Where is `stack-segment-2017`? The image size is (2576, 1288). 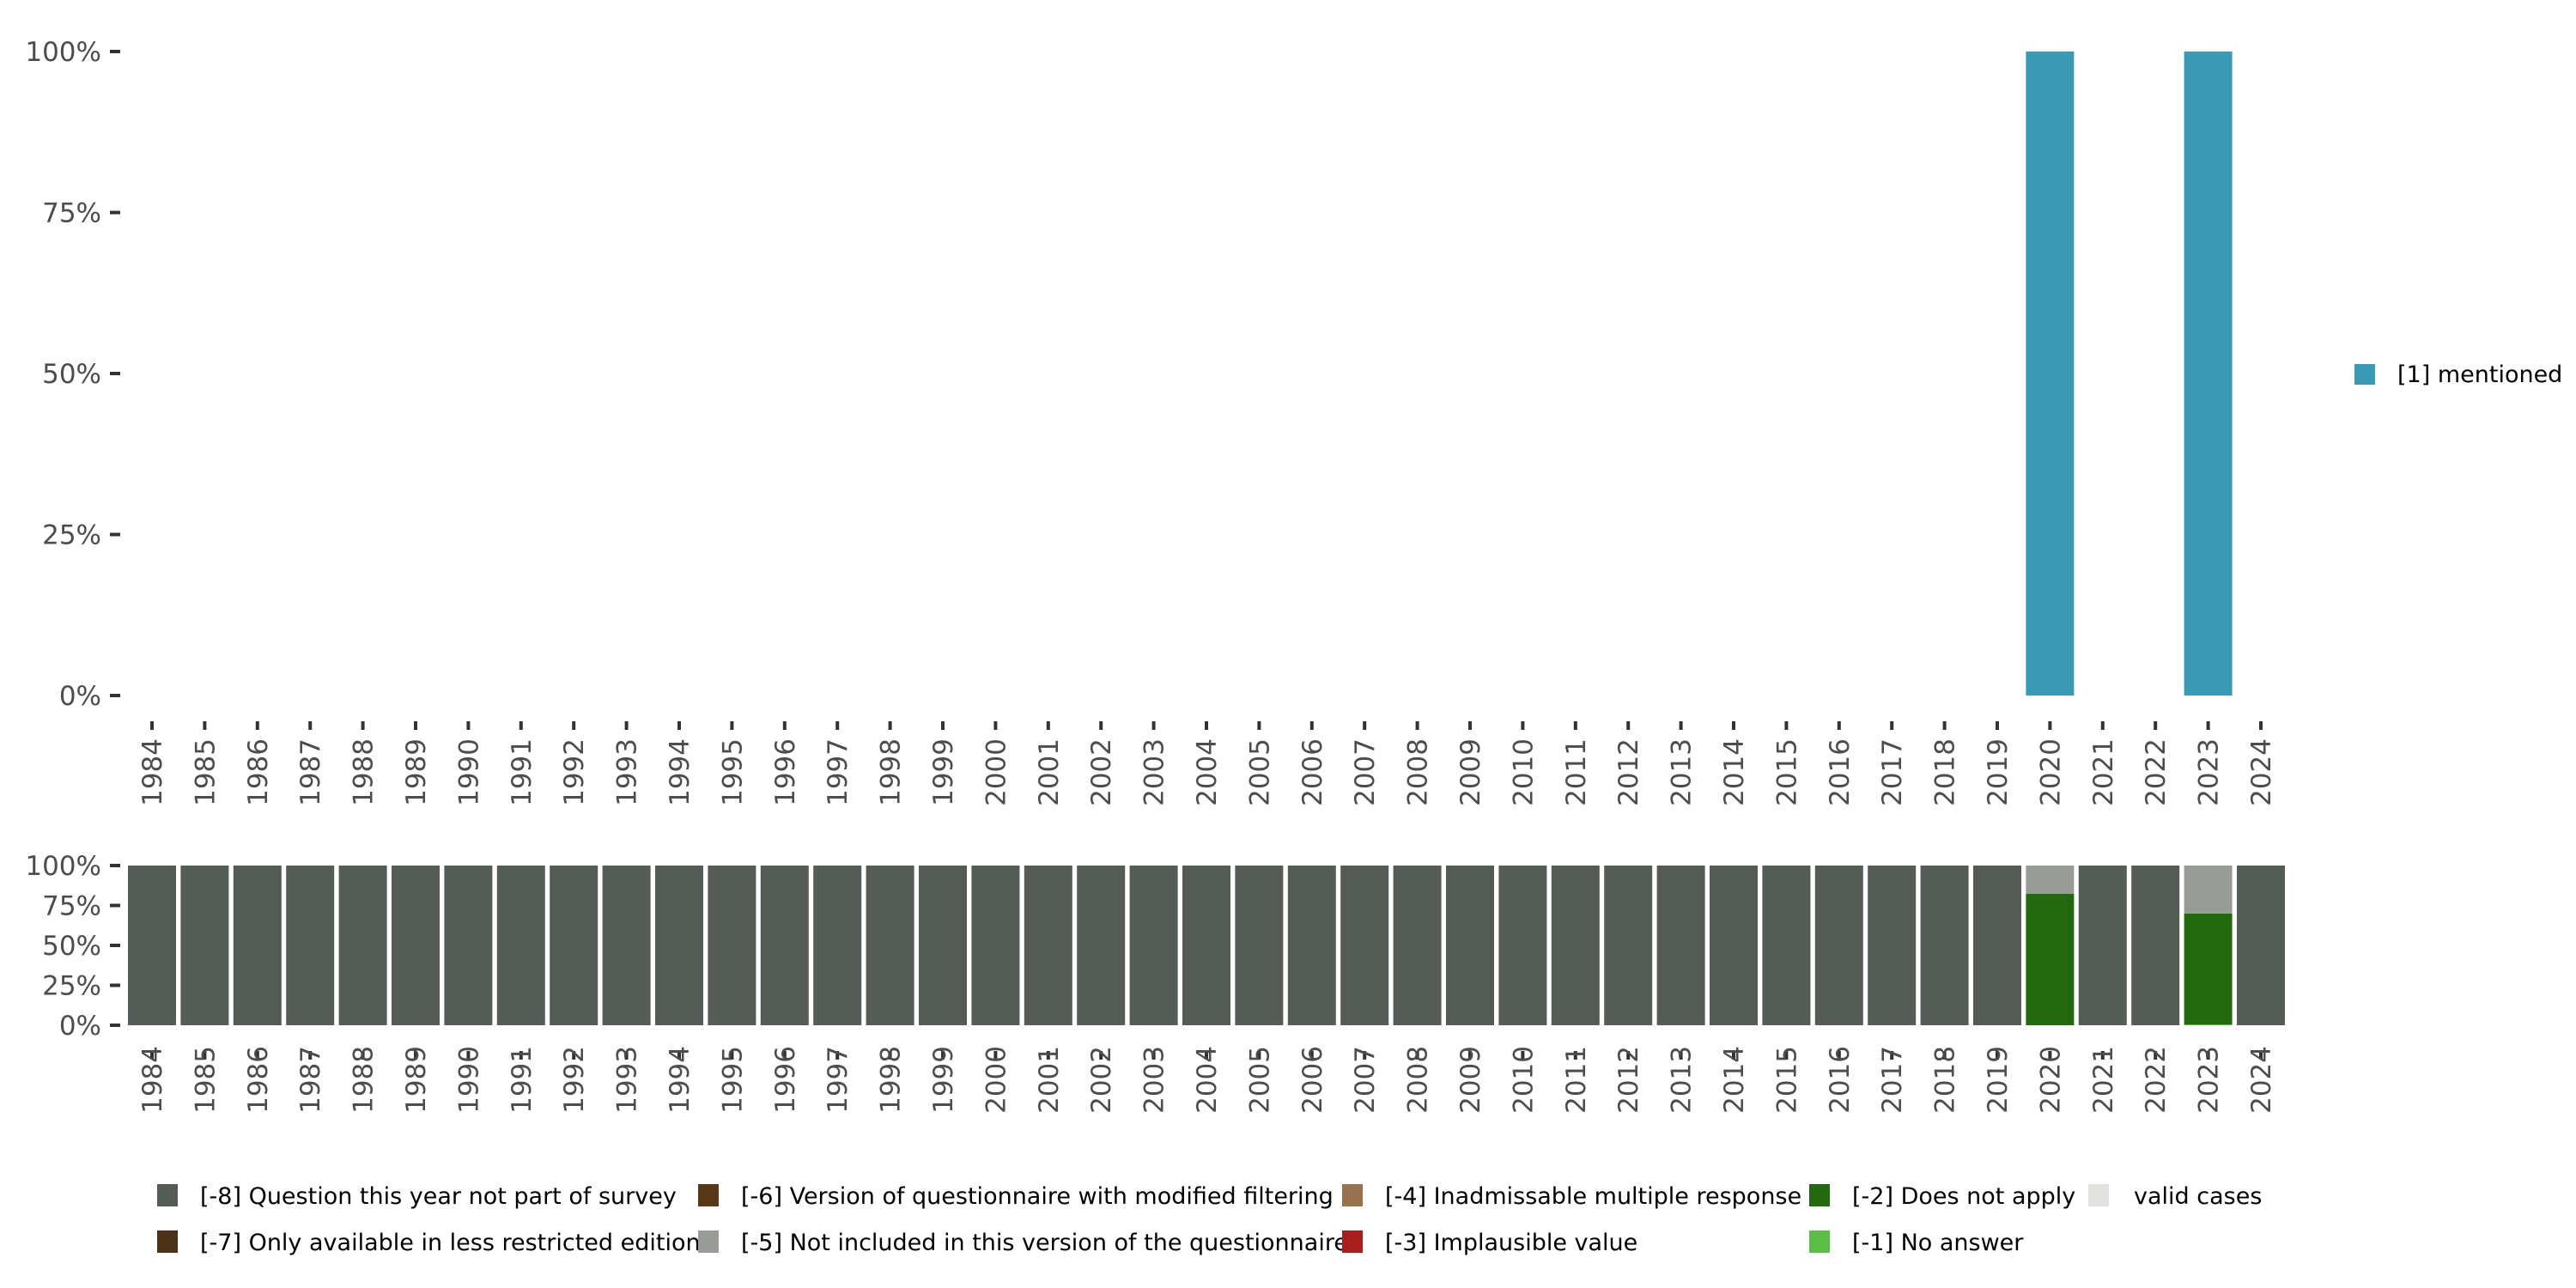 stack-segment-2017 is located at coordinates (1893, 946).